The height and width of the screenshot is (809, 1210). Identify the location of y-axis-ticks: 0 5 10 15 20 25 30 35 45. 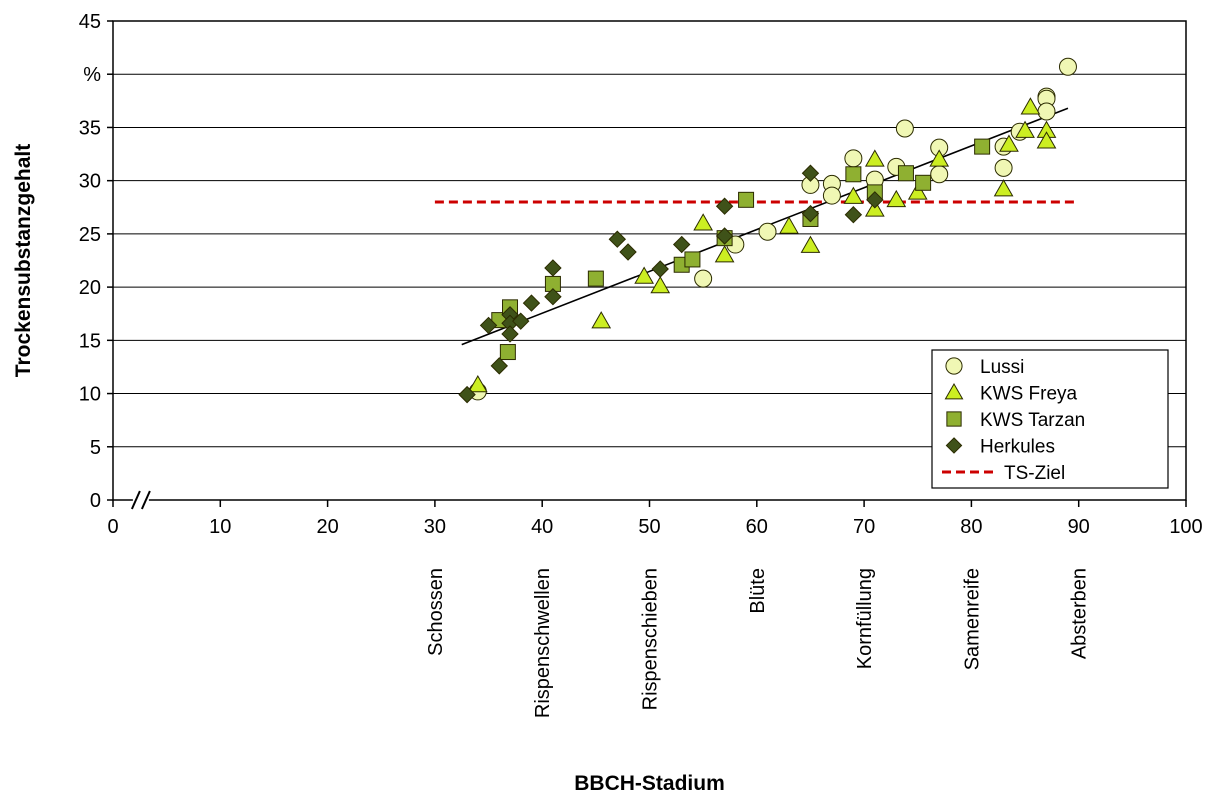
(96, 261).